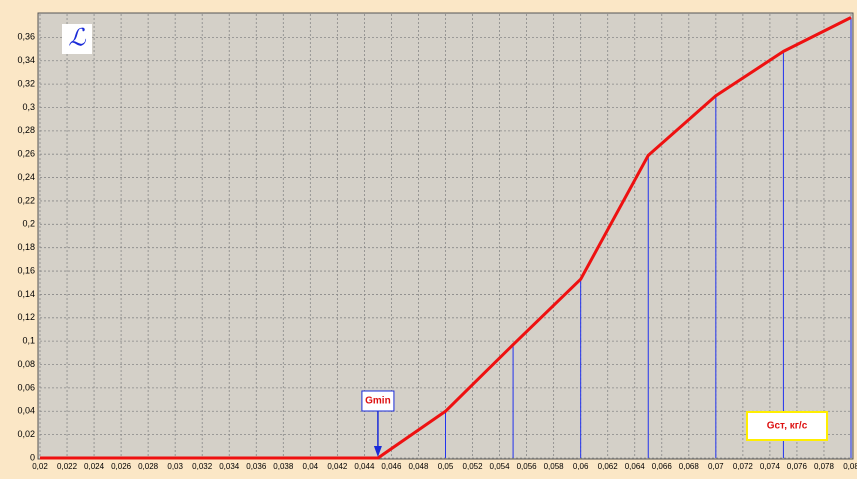 The height and width of the screenshot is (479, 857). Describe the element at coordinates (26, 177) in the screenshot. I see `y-tick-label: 0,24` at that location.